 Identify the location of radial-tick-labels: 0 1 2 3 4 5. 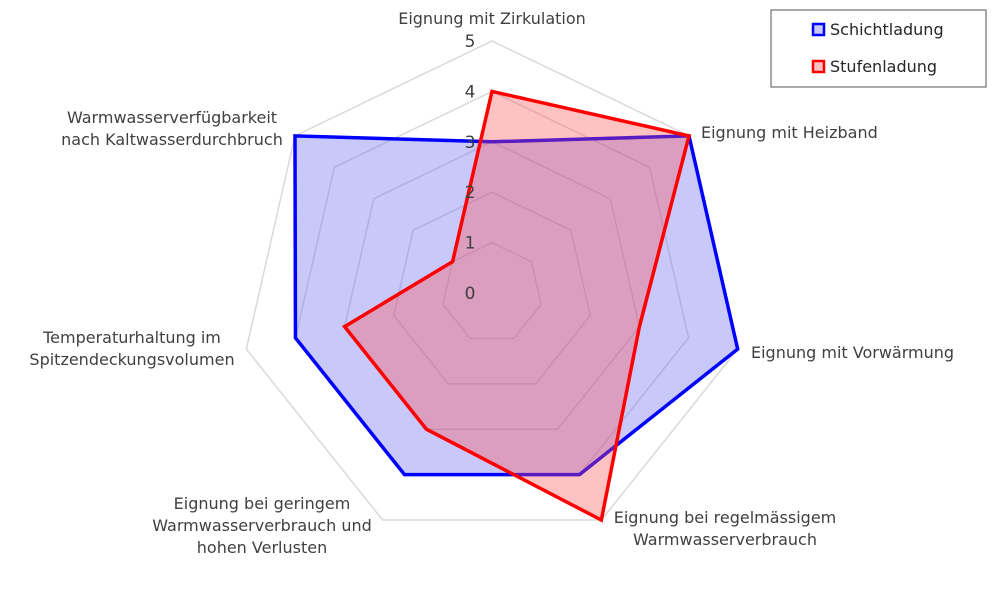
(470, 168).